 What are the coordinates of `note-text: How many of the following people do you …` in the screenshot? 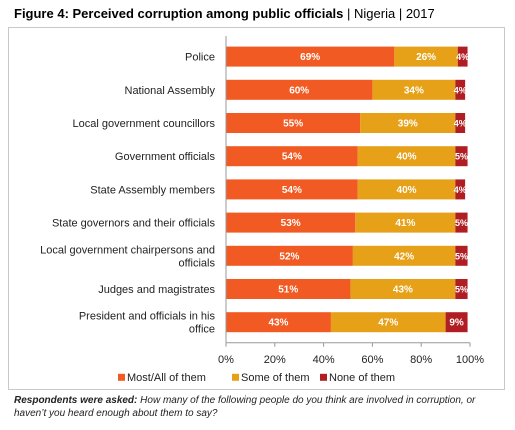 It's located at (245, 407).